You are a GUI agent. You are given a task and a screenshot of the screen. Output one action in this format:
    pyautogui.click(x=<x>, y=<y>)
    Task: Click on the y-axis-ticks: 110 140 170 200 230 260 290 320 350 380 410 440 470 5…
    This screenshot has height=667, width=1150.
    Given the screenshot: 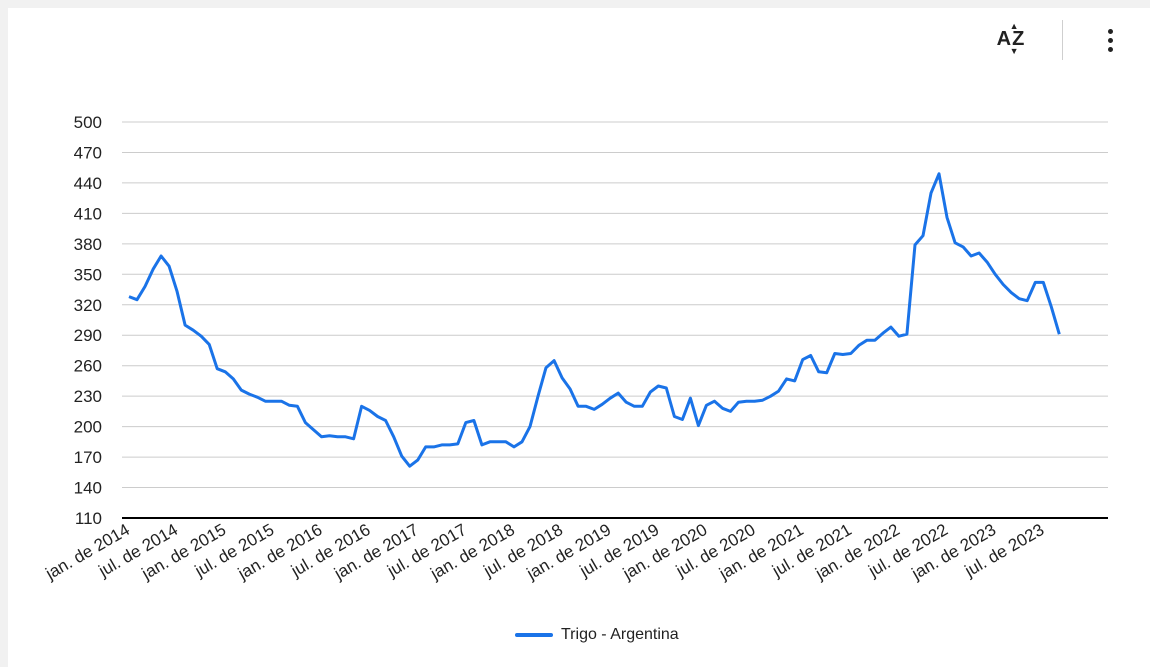 What is the action you would take?
    pyautogui.click(x=88, y=320)
    